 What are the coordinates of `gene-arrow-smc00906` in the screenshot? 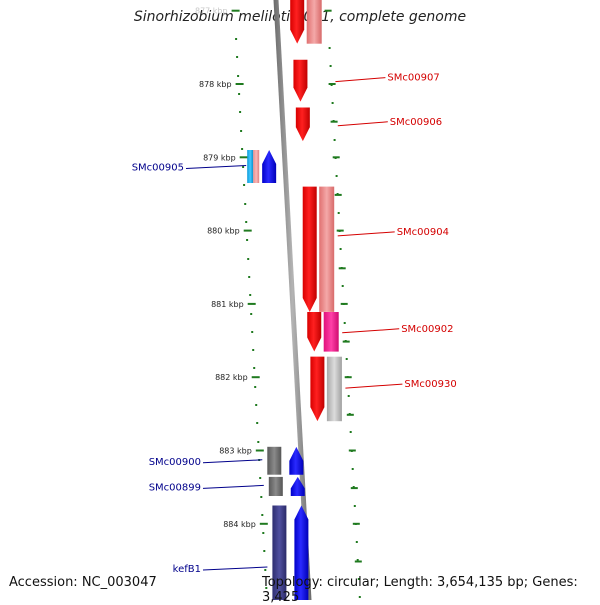 It's located at (302, 124).